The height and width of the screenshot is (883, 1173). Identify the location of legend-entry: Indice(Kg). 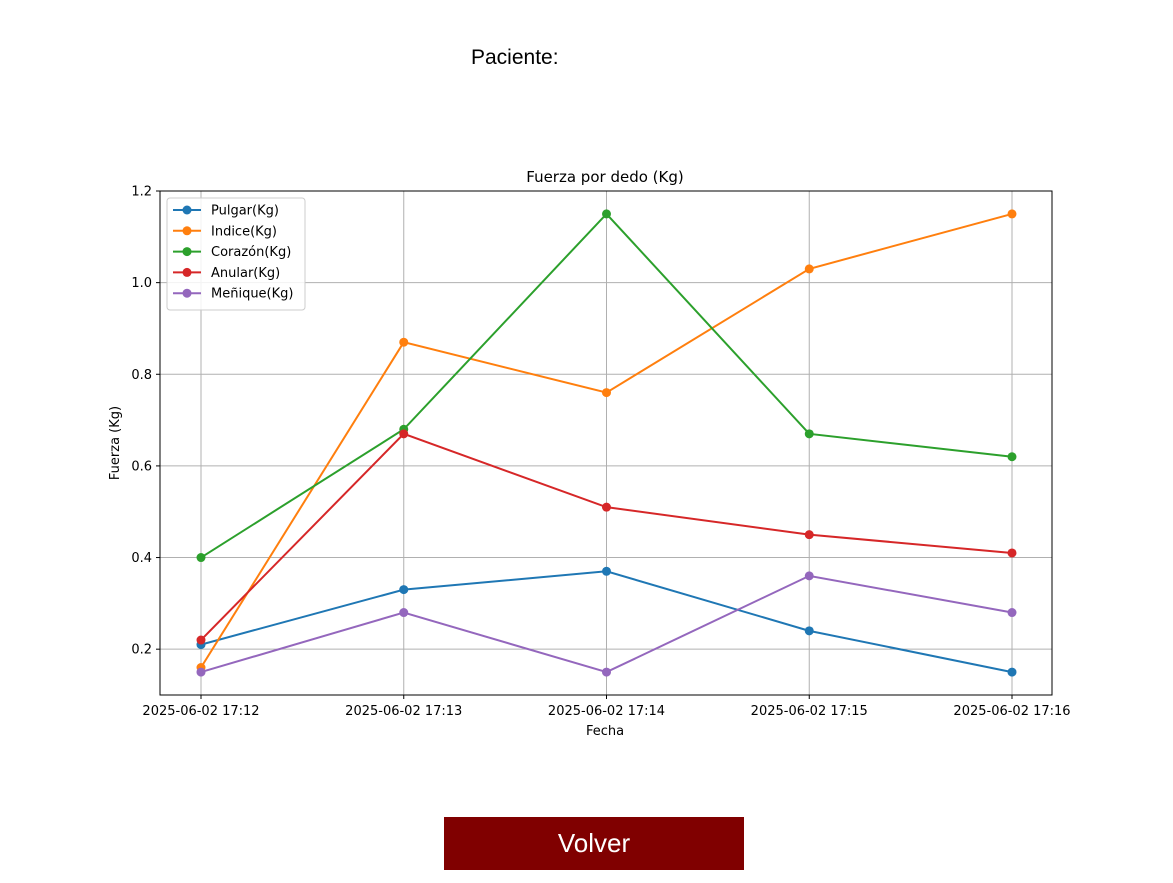
(244, 231).